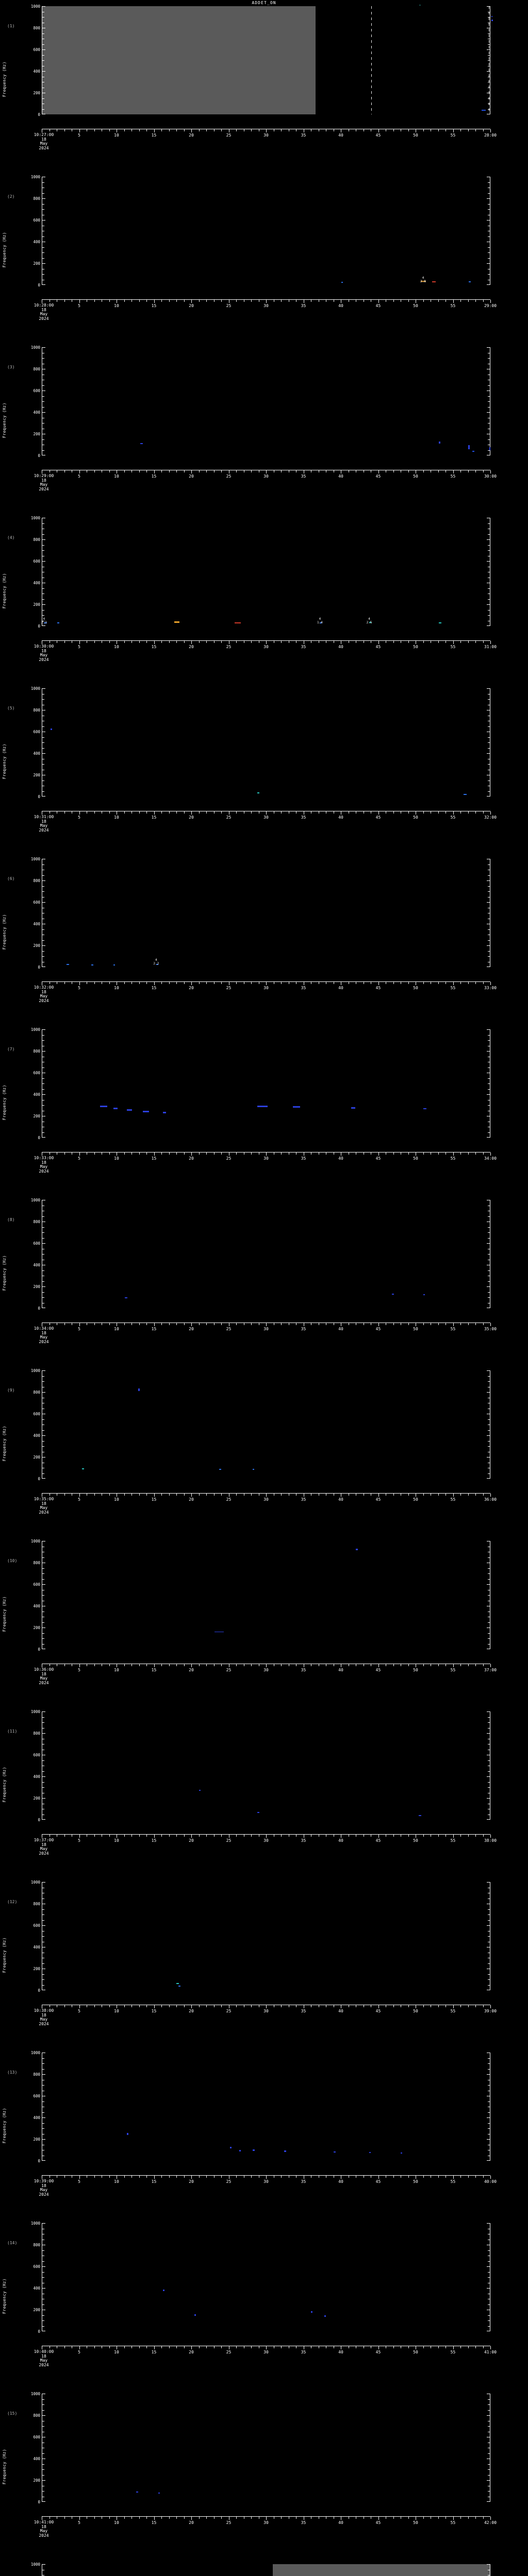  I want to click on x-axis-tick-label: 25, so click(229, 818).